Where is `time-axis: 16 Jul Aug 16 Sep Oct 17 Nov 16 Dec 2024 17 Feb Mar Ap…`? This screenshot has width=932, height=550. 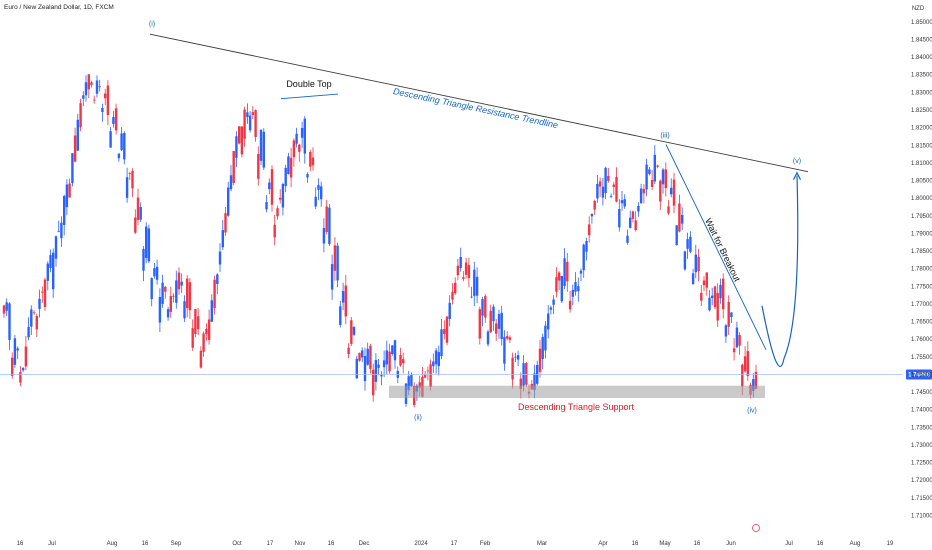
time-axis: 16 Jul Aug 16 Sep Oct 17 Nov 16 Dec 2024 17 Feb Mar Ap… is located at coordinates (455, 544).